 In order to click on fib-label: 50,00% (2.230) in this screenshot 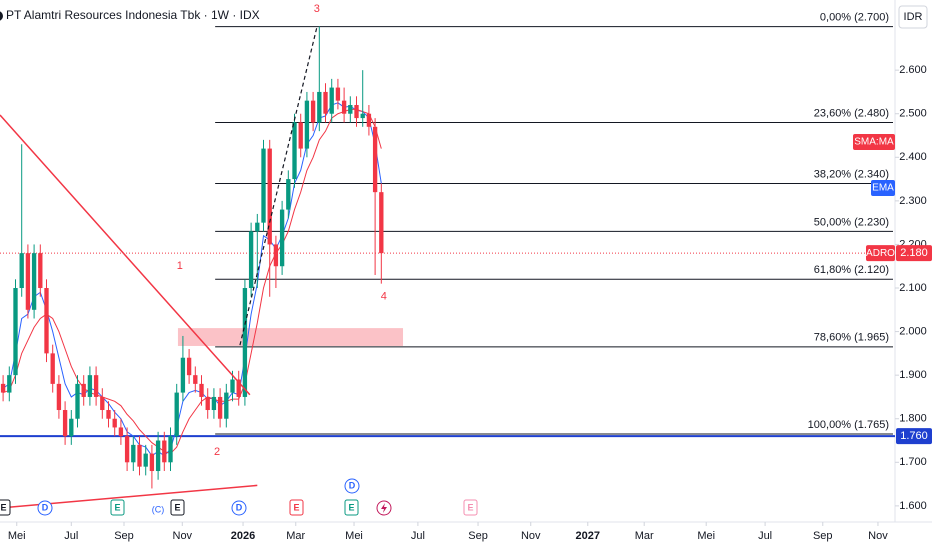, I will do `click(851, 222)`.